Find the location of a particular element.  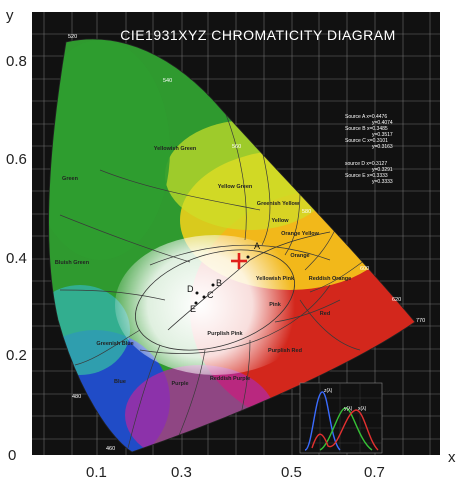

y-tick-label: 0.6 is located at coordinates (16, 159).